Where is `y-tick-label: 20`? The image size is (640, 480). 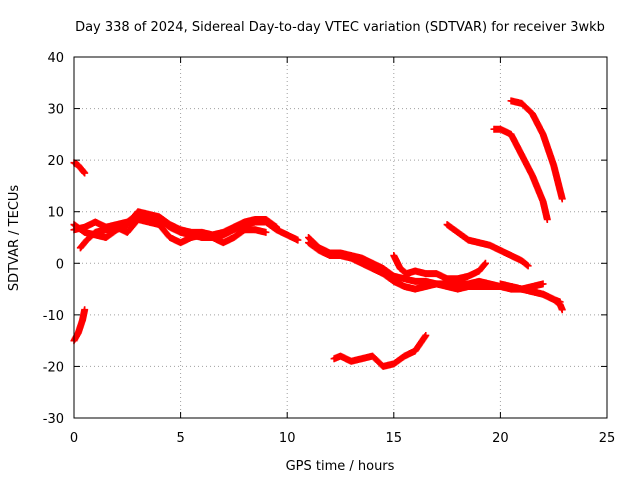
y-tick-label: 20 is located at coordinates (55, 161).